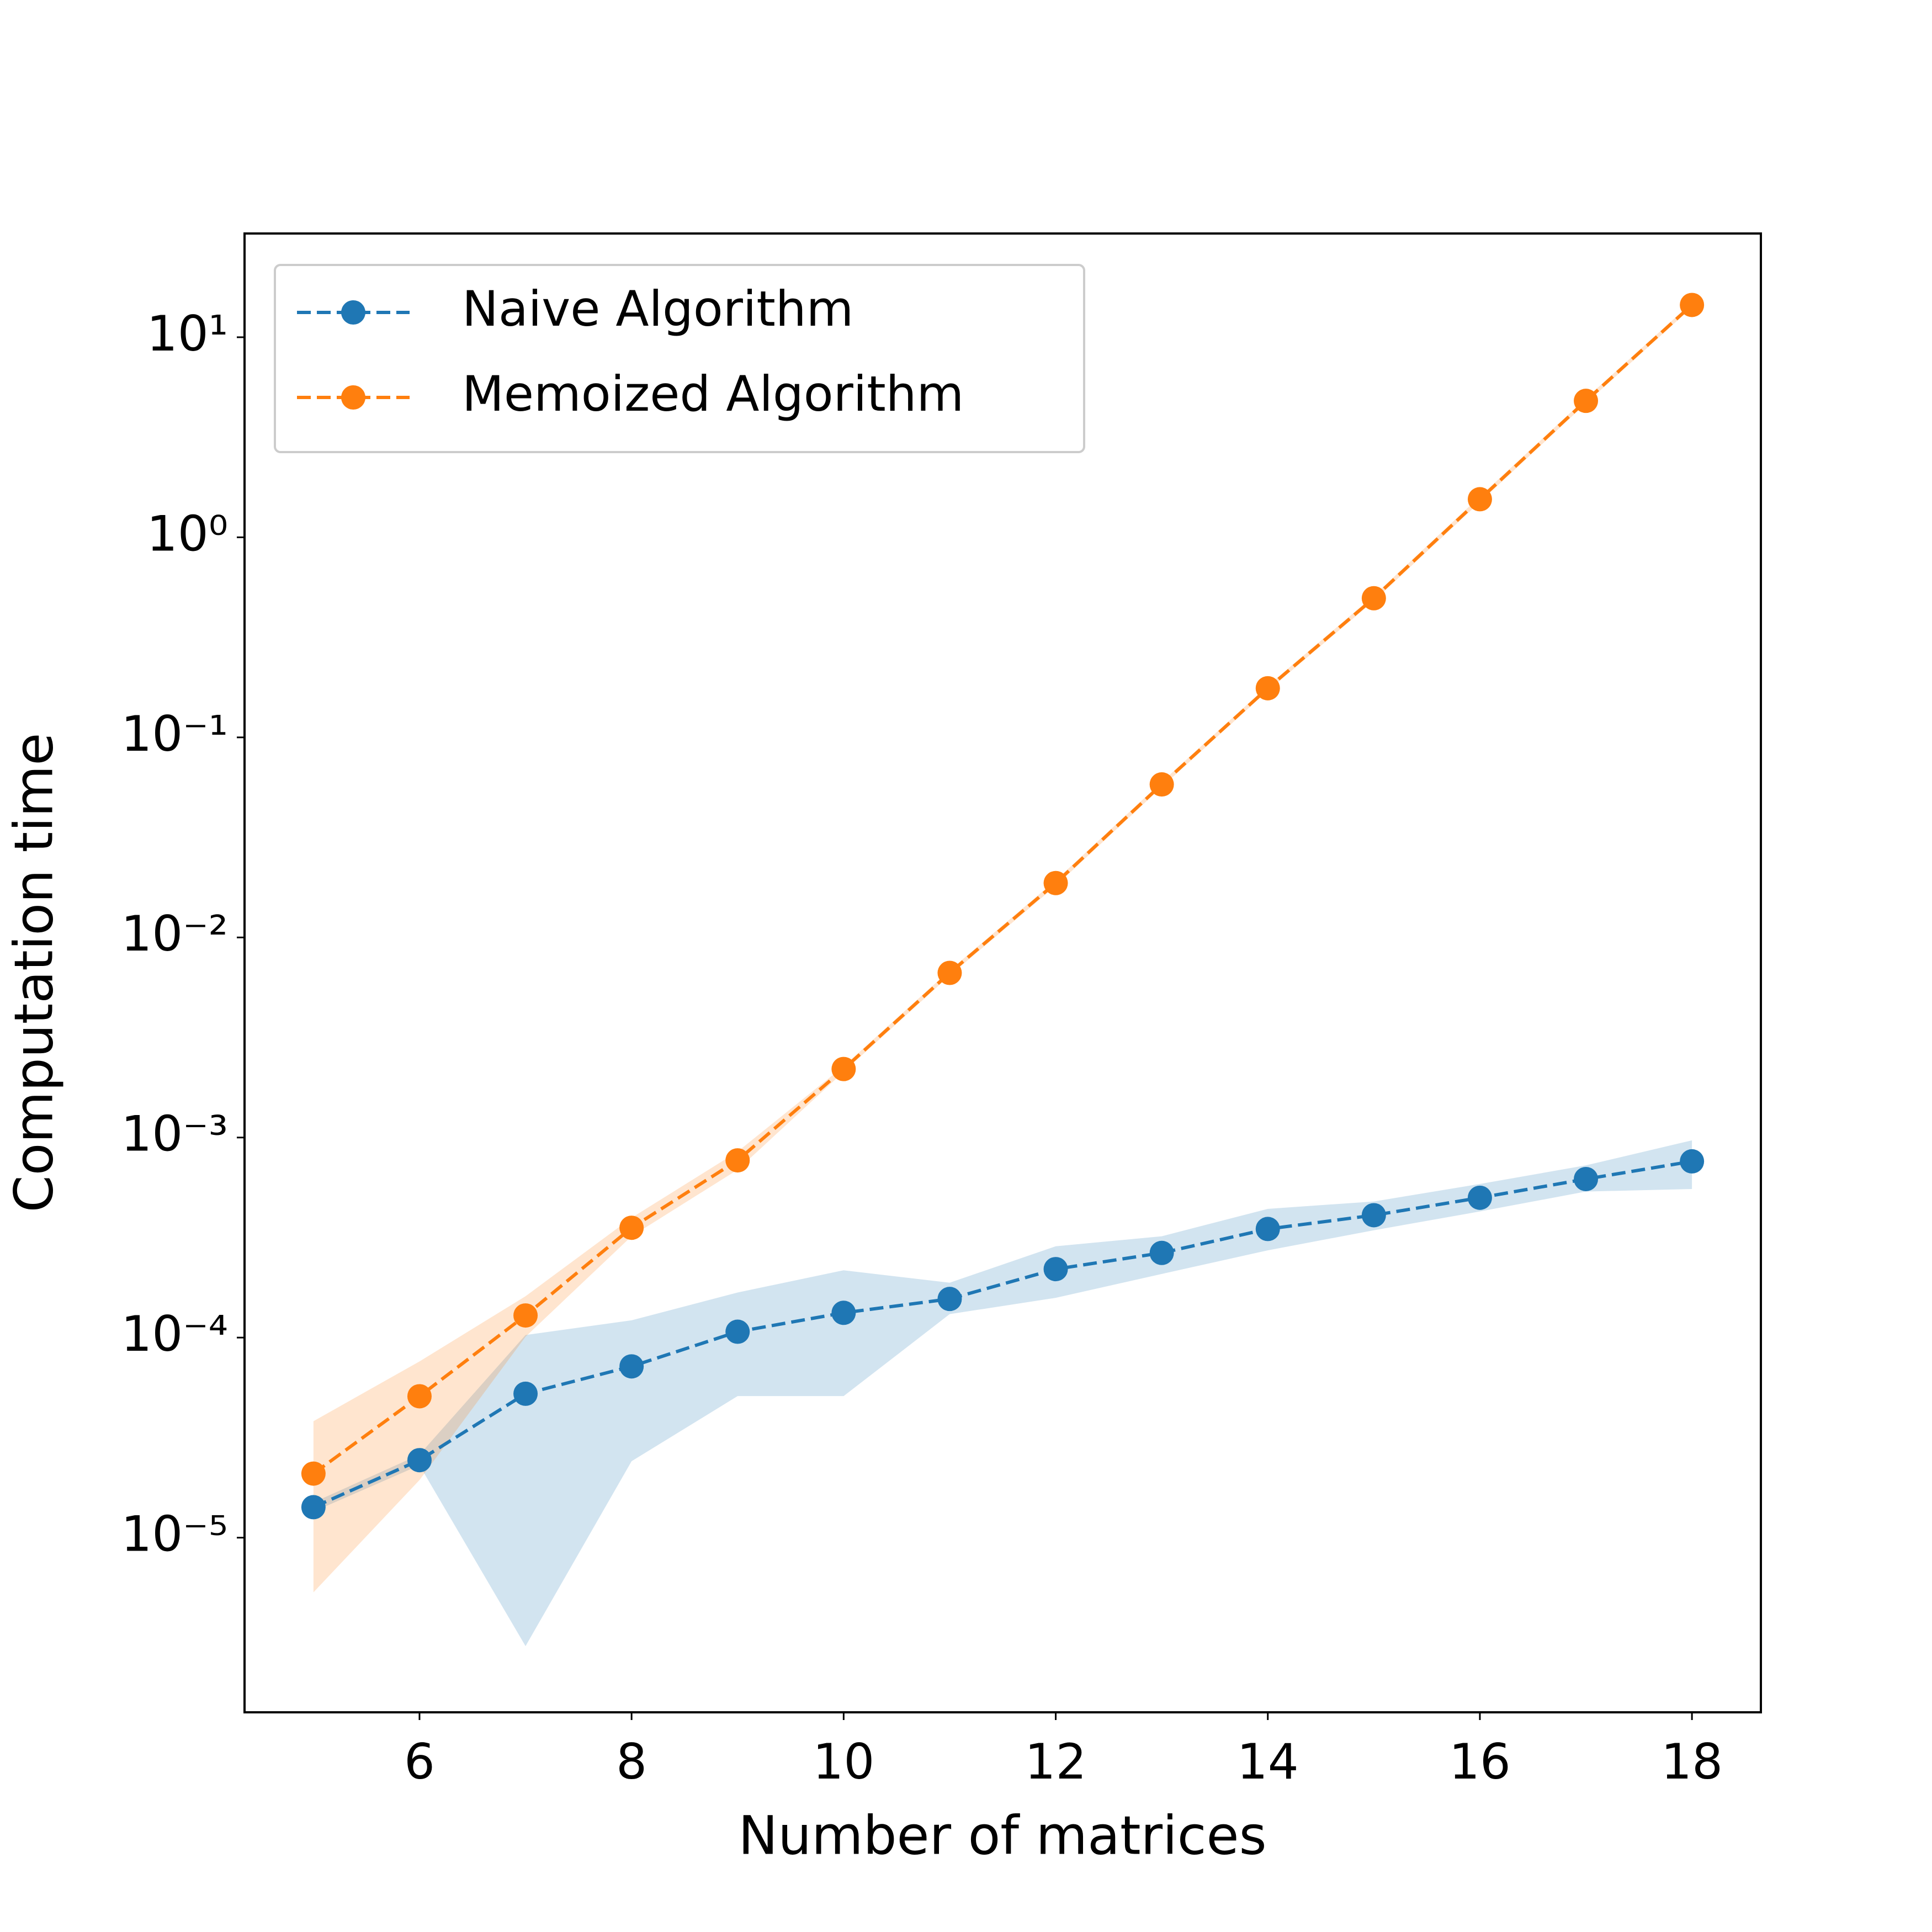  What do you see at coordinates (1480, 1761) in the screenshot?
I see `x-tick-label: 16` at bounding box center [1480, 1761].